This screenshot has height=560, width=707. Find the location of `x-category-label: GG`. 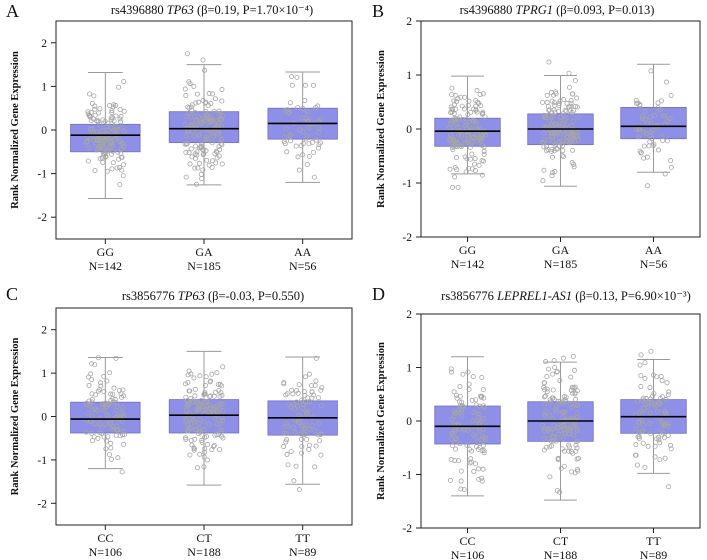

x-category-label: GG is located at coordinates (468, 250).